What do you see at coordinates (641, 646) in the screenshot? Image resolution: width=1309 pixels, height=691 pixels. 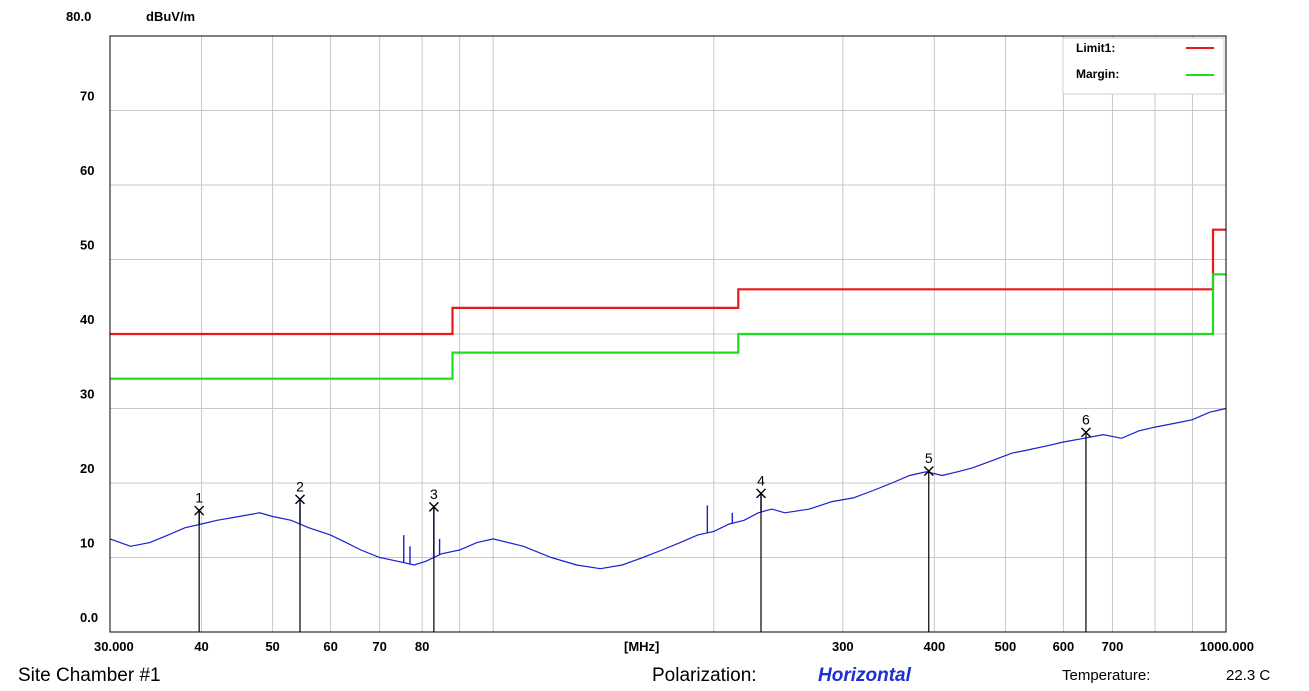 I see `x-axis-unit: [MHz]` at bounding box center [641, 646].